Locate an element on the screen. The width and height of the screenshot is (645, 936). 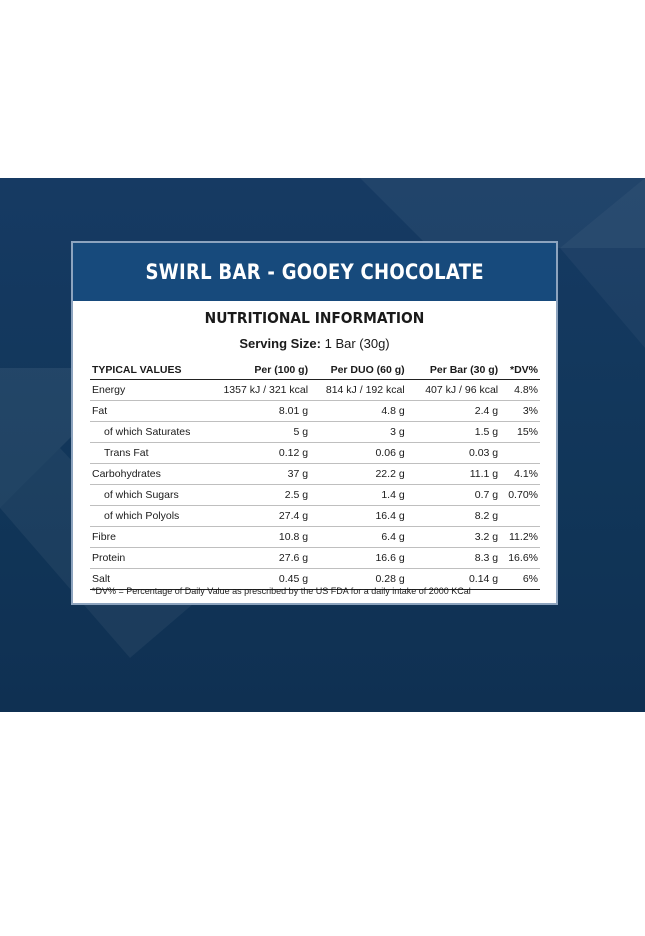
row-label: of which Sugars is located at coordinates (151, 495).